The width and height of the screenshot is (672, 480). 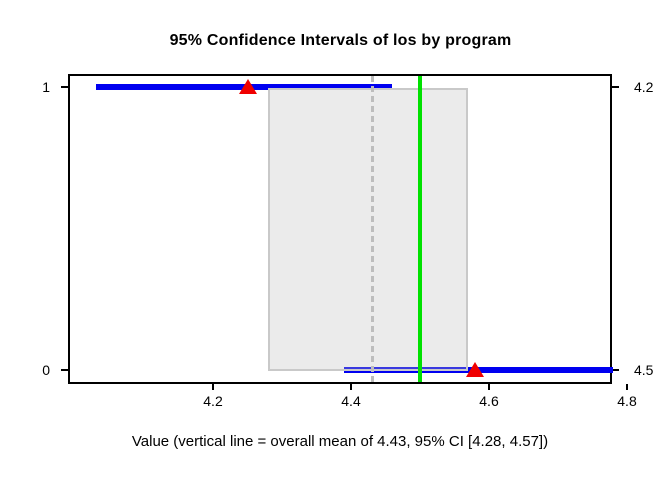 I want to click on y-tick-label-left: 0, so click(x=46, y=369).